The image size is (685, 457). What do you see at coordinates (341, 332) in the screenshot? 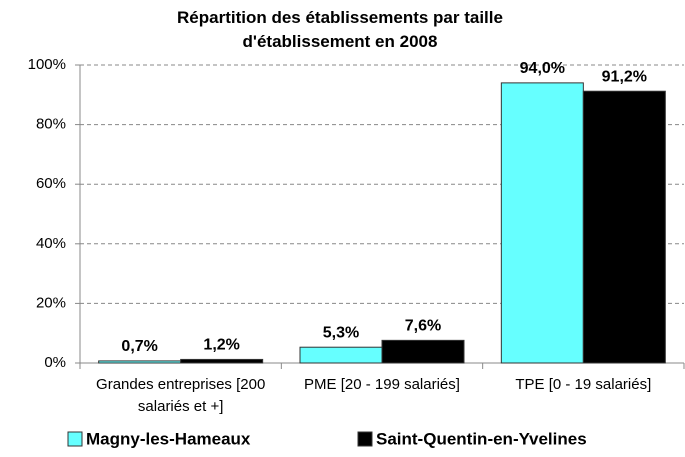
I see `value-label: 5,3%` at bounding box center [341, 332].